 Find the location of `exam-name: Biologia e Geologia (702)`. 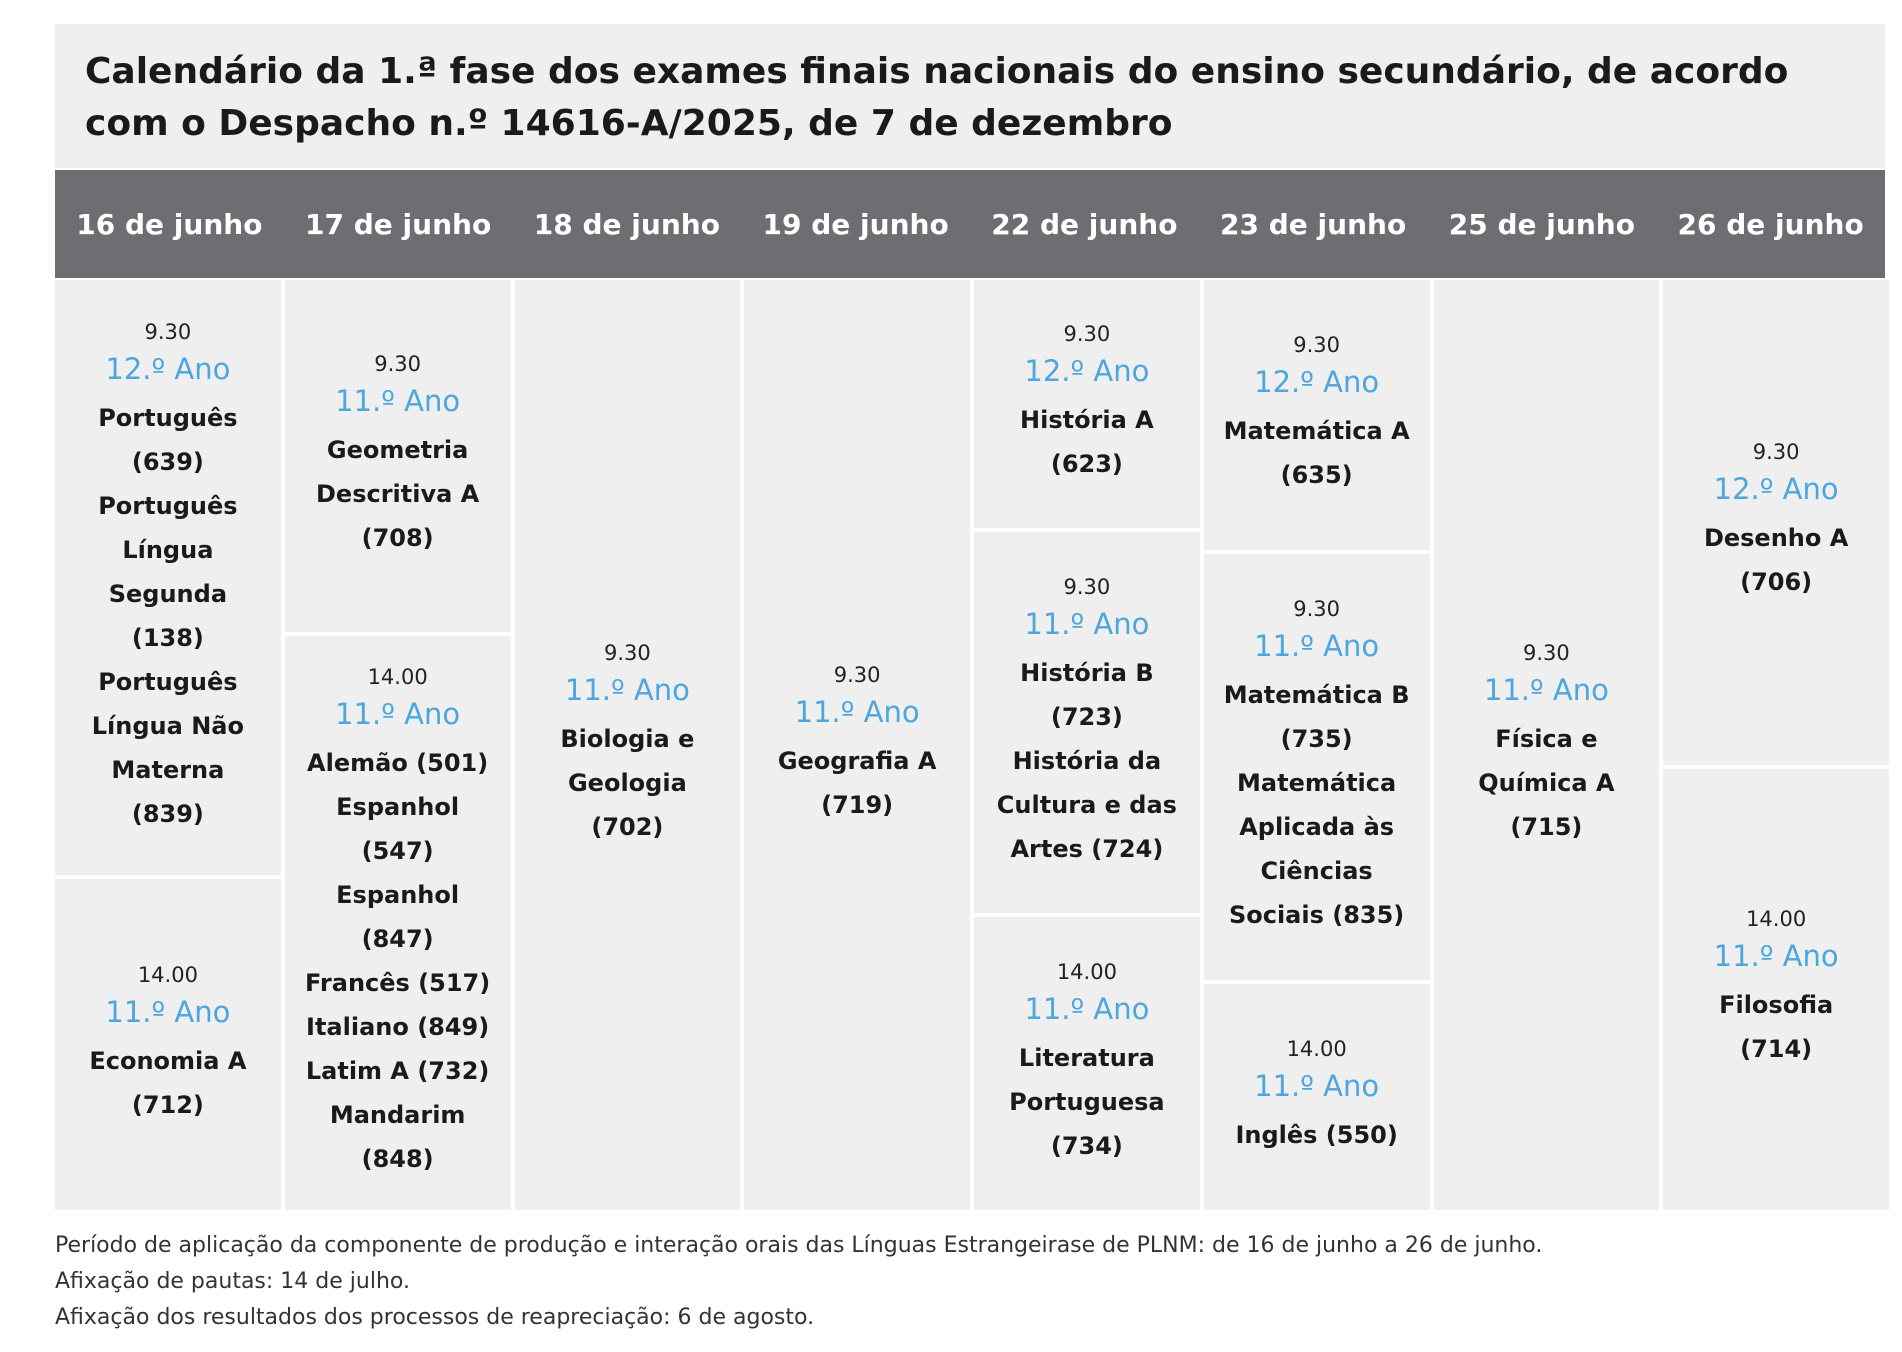

exam-name: Biologia e Geologia (702) is located at coordinates (627, 783).